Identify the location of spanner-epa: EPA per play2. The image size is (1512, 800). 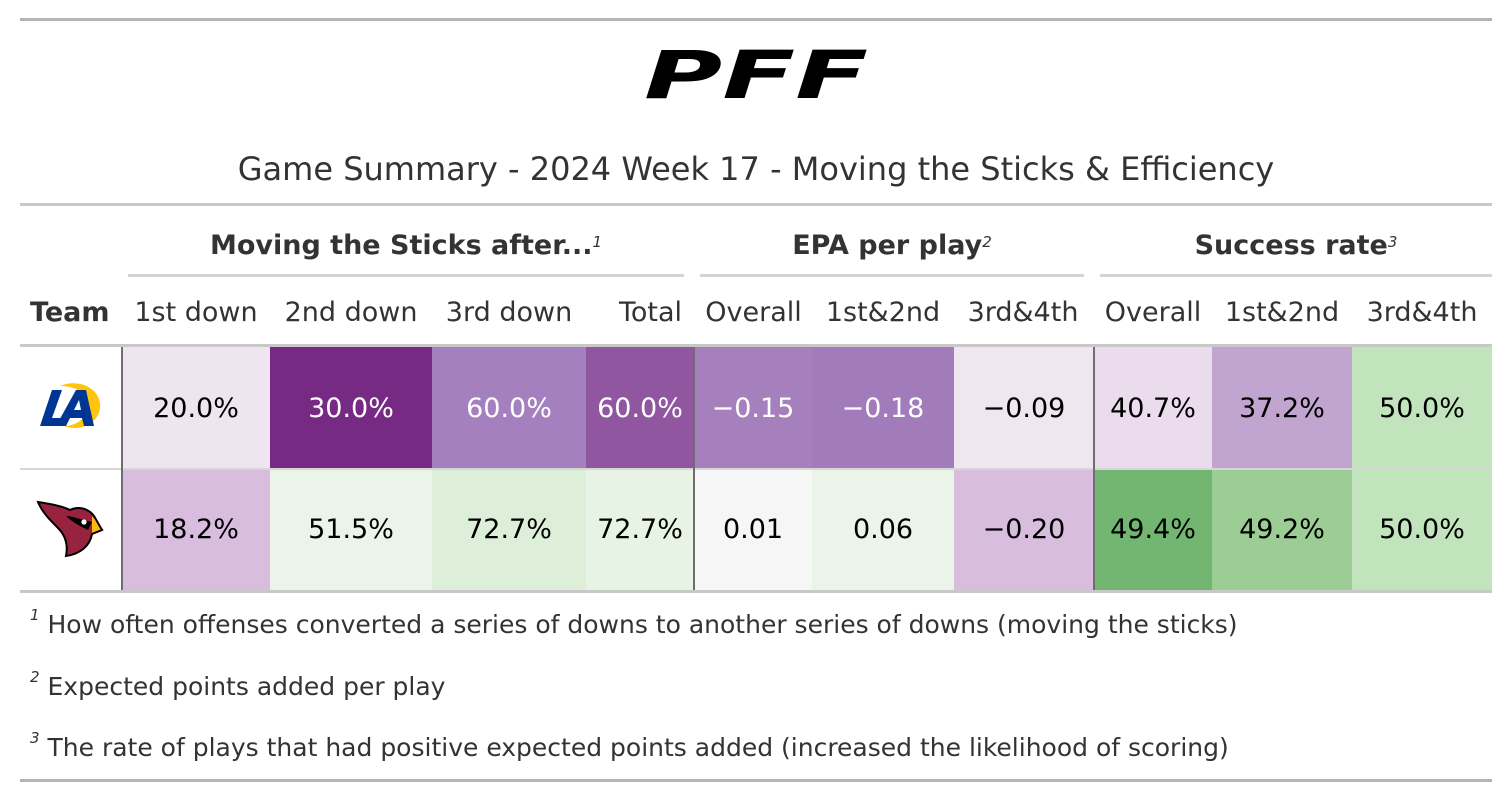
(892, 245).